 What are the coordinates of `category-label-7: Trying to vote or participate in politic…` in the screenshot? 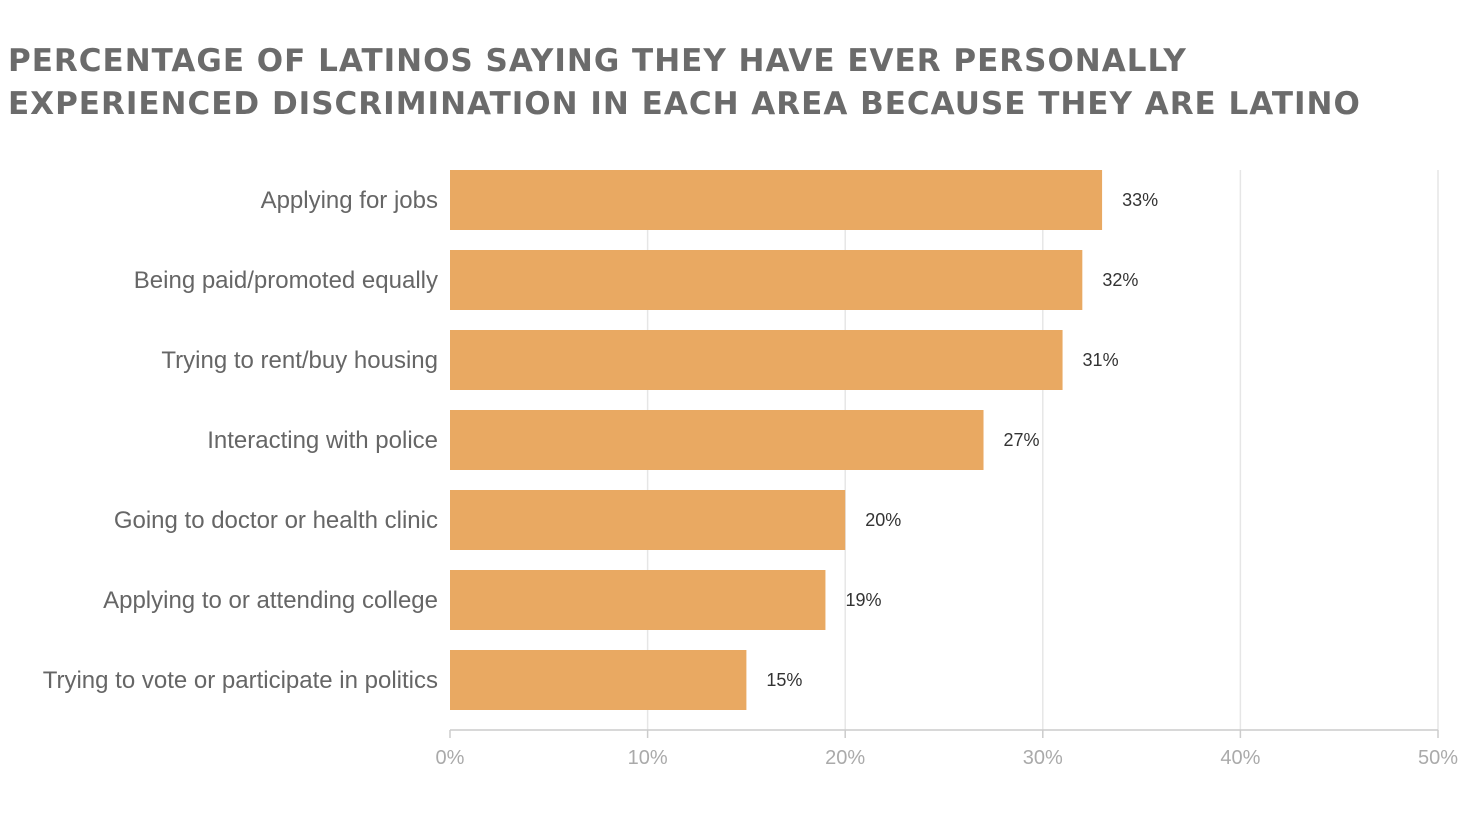 It's located at (240, 680).